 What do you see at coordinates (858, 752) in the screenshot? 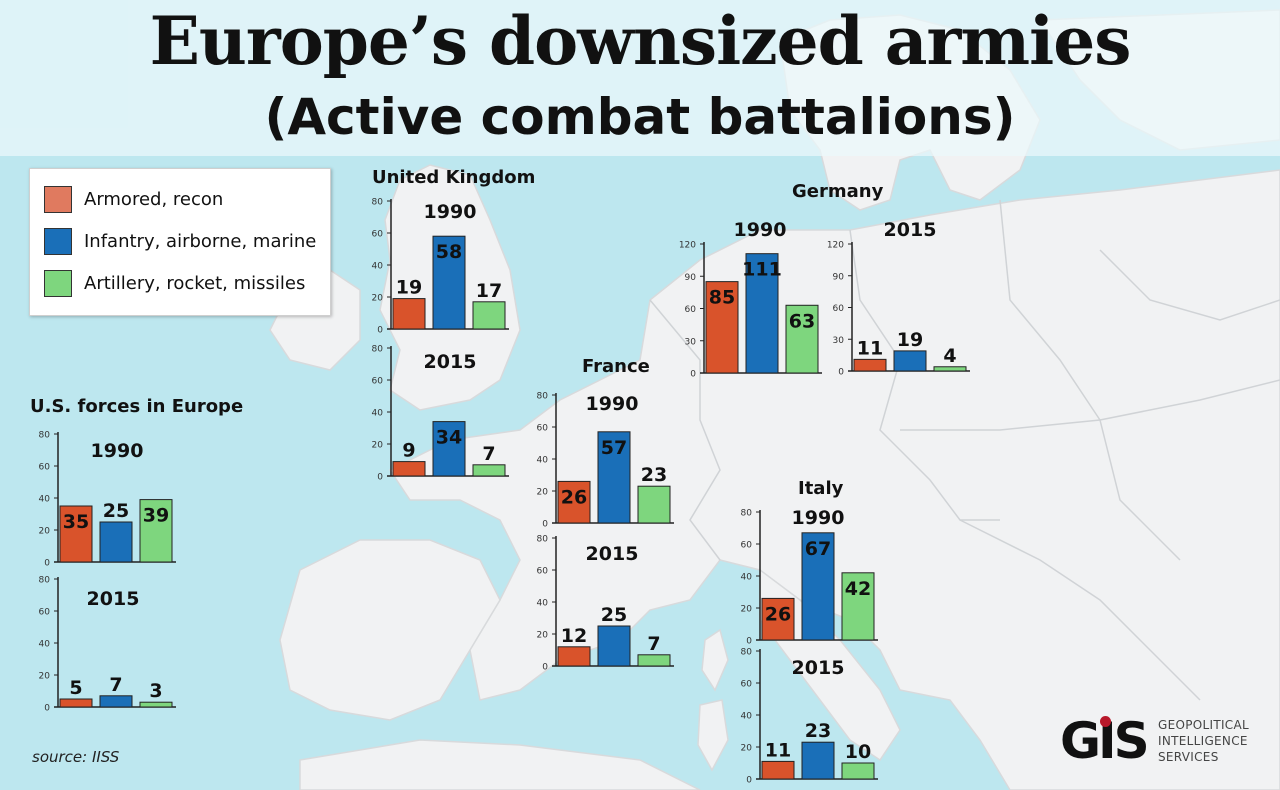
I see `chart-7-value-label-artillery: 10` at bounding box center [858, 752].